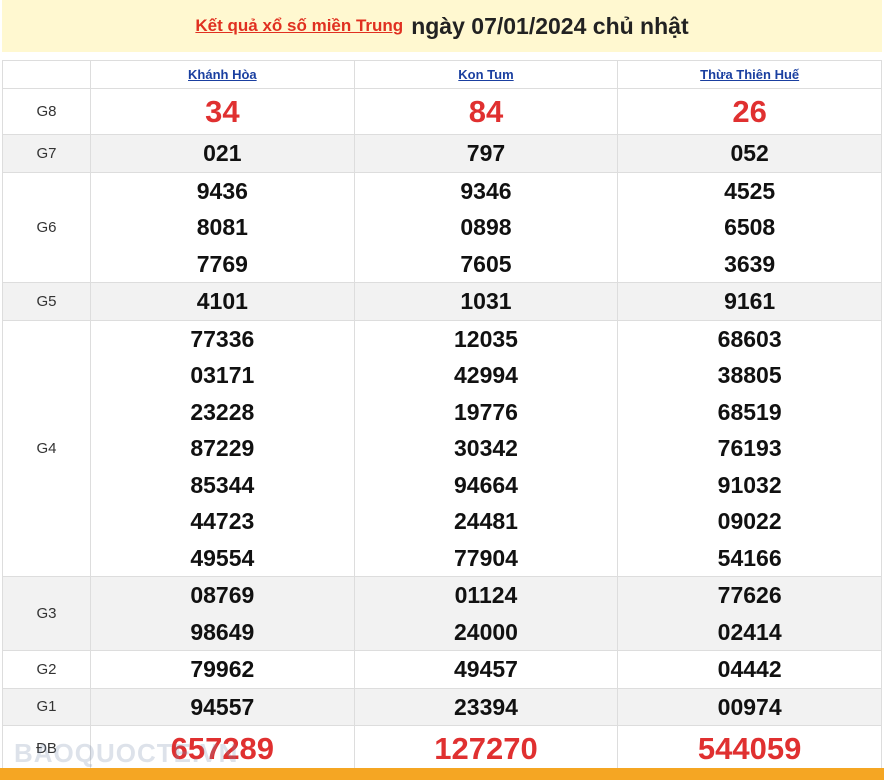 This screenshot has width=884, height=780. Describe the element at coordinates (486, 375) in the screenshot. I see `result-number: 42994` at that location.